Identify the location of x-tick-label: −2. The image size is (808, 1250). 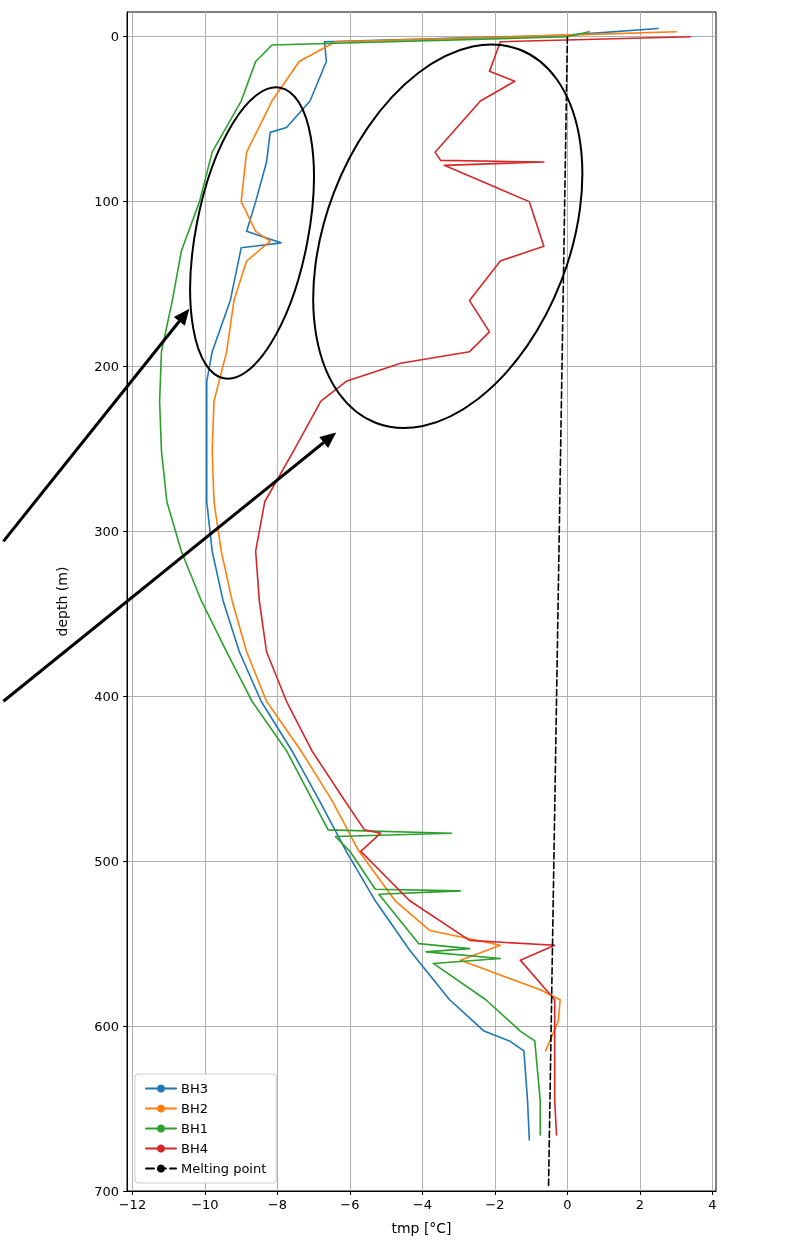
(495, 1204).